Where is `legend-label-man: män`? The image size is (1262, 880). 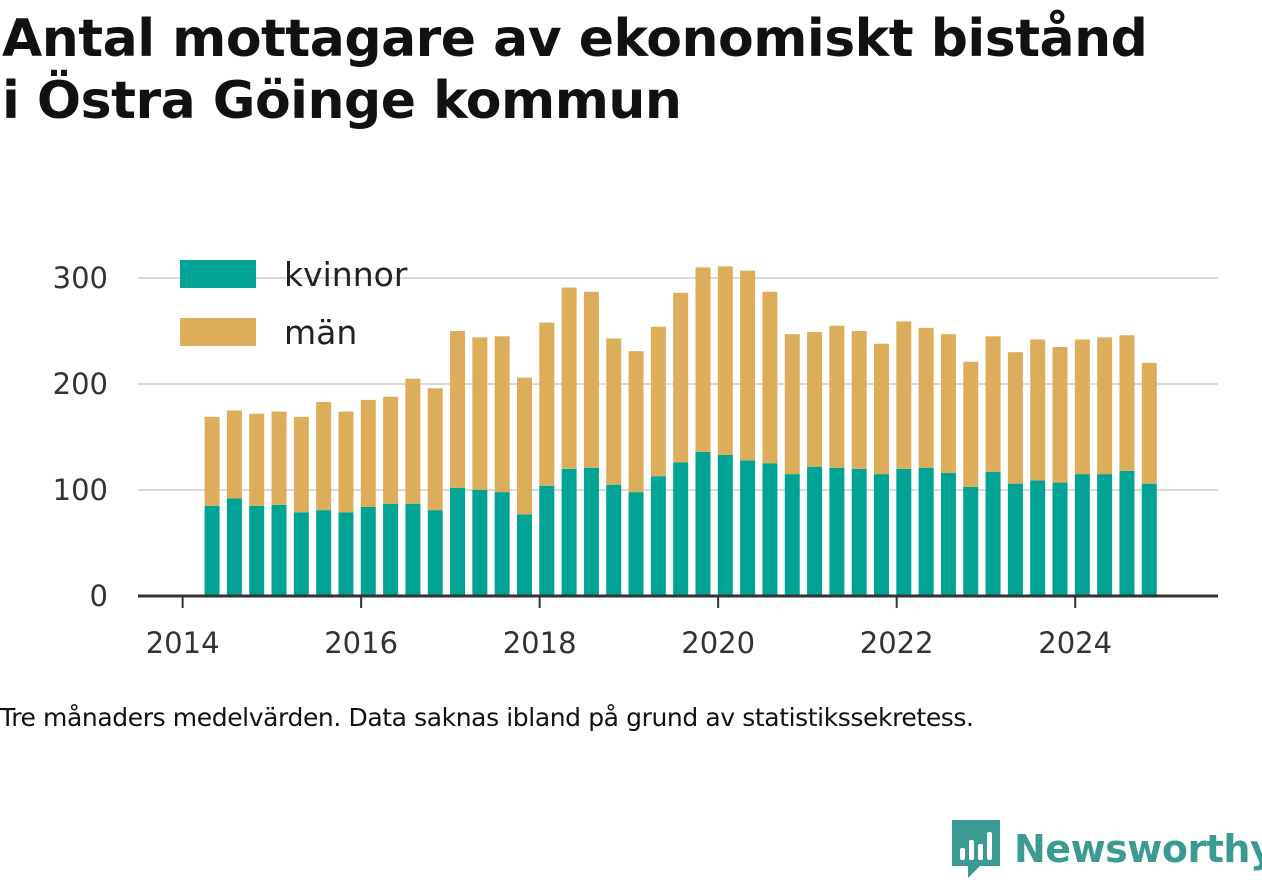
legend-label-man: män is located at coordinates (320, 332).